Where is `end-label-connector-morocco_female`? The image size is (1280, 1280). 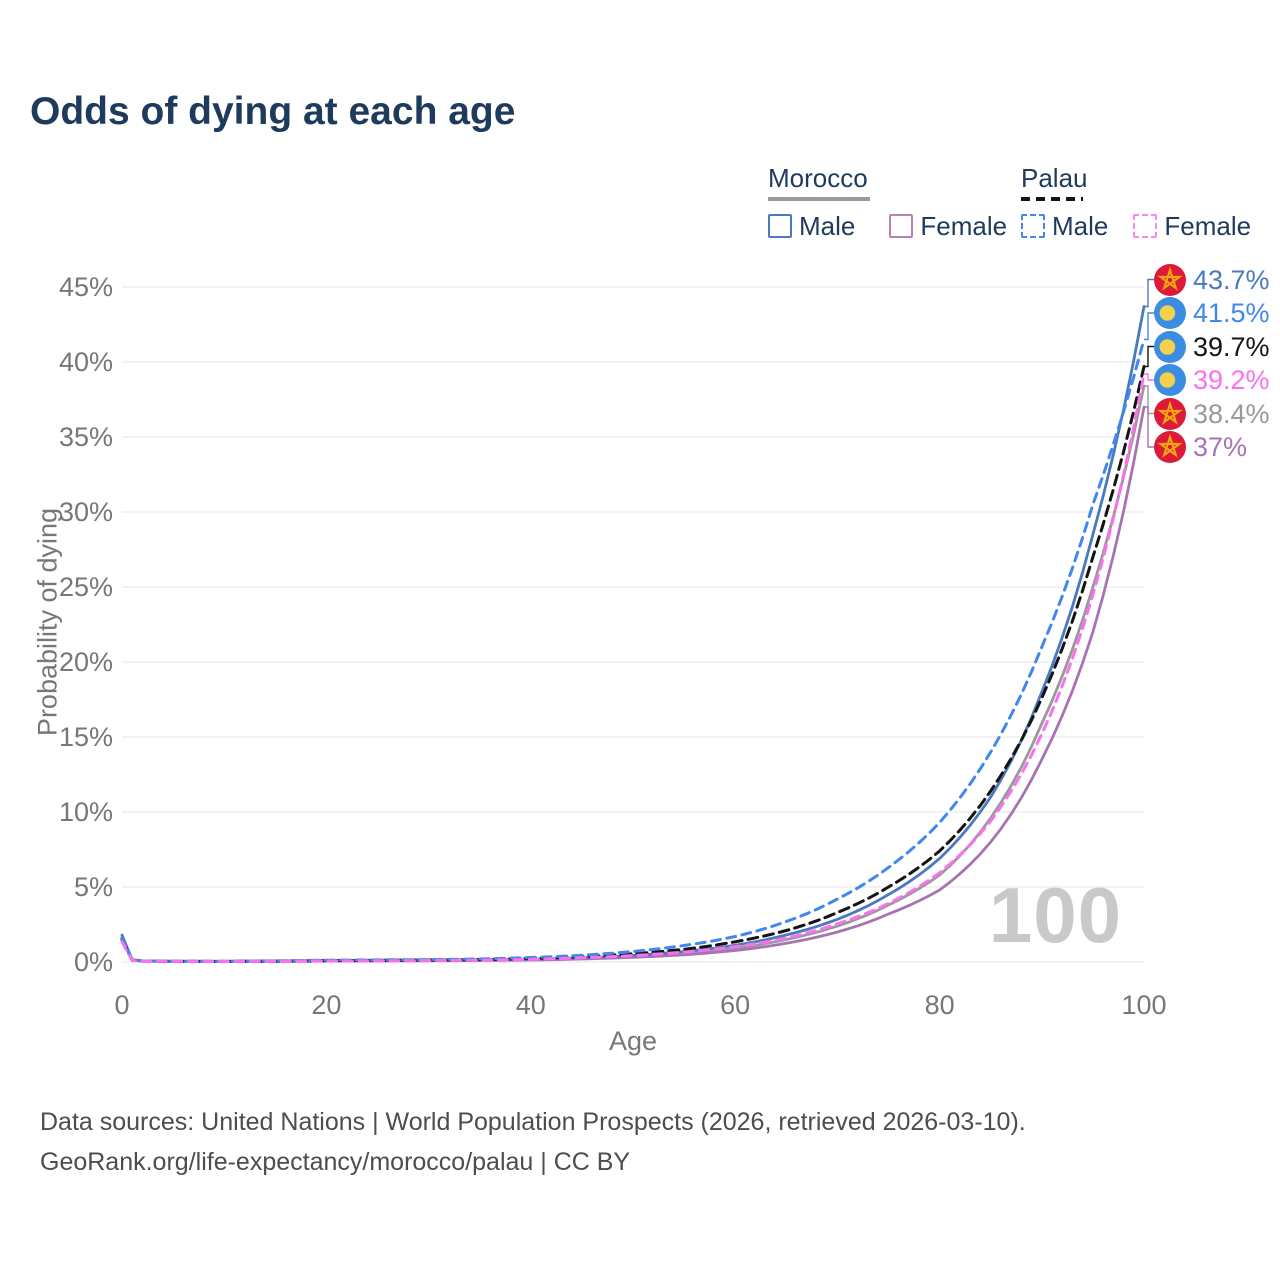 end-label-connector-morocco_female is located at coordinates (1149, 427).